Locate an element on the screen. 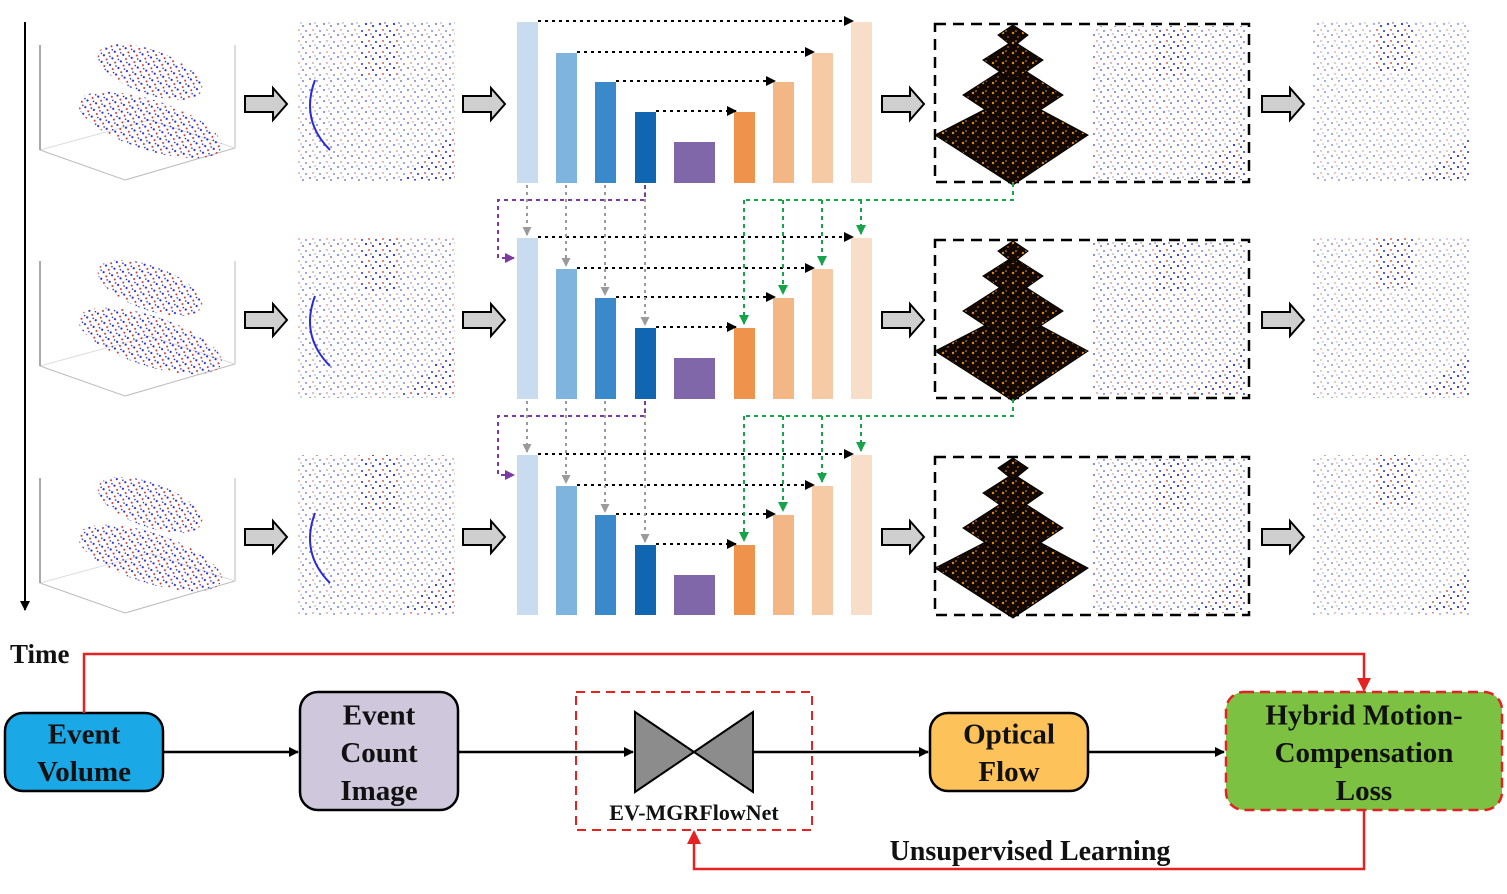 Image resolution: width=1507 pixels, height=894 pixels. event-count-label-line: Count is located at coordinates (379, 753).